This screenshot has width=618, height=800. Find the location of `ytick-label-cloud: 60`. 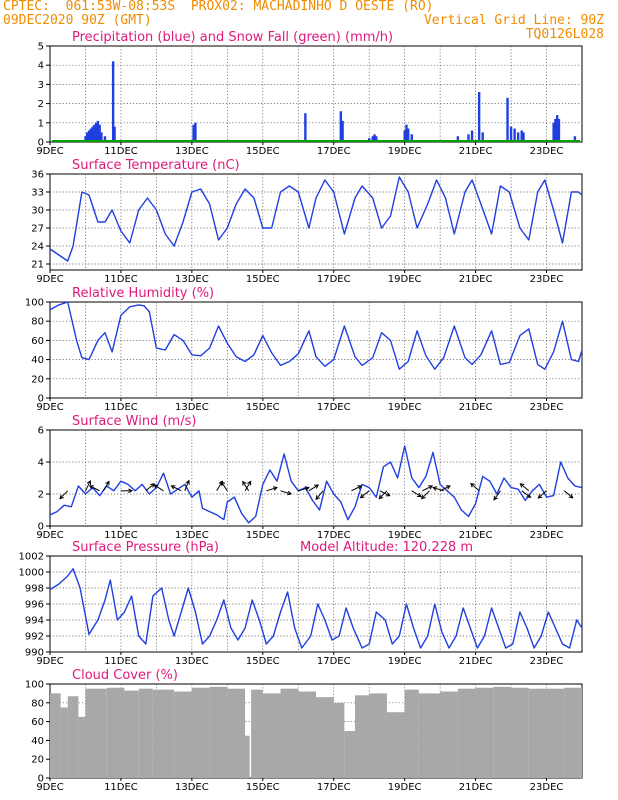

ytick-label-cloud: 60 is located at coordinates (37, 722).